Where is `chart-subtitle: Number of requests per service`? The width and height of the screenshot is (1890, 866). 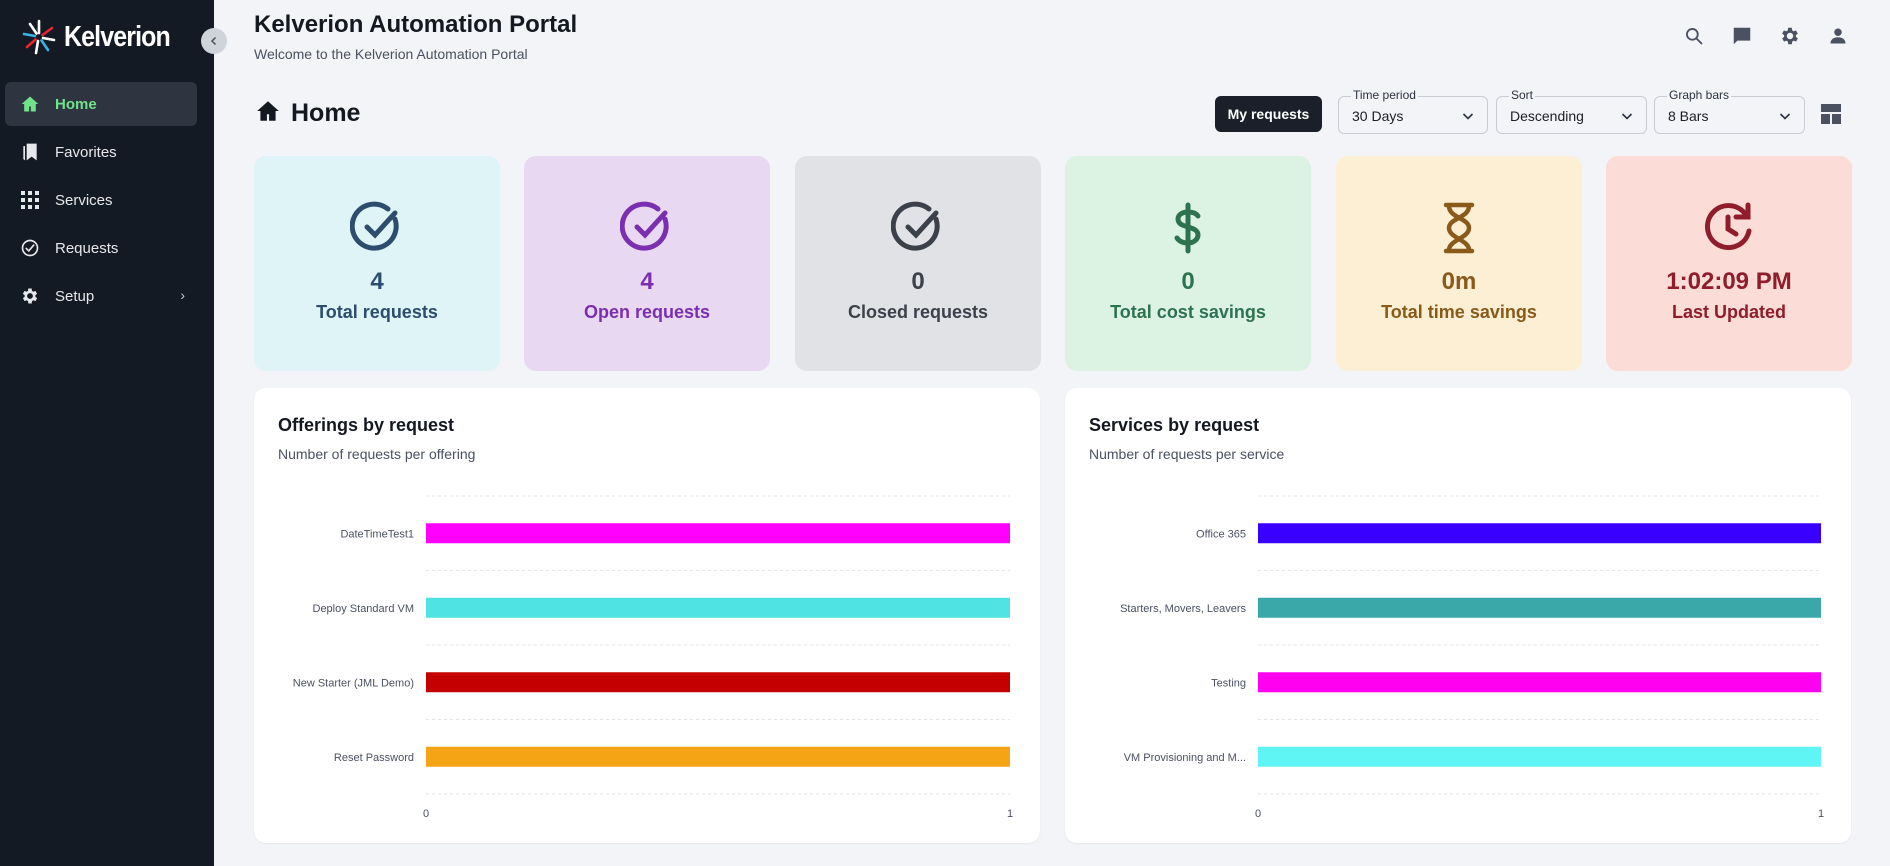 chart-subtitle: Number of requests per service is located at coordinates (1187, 454).